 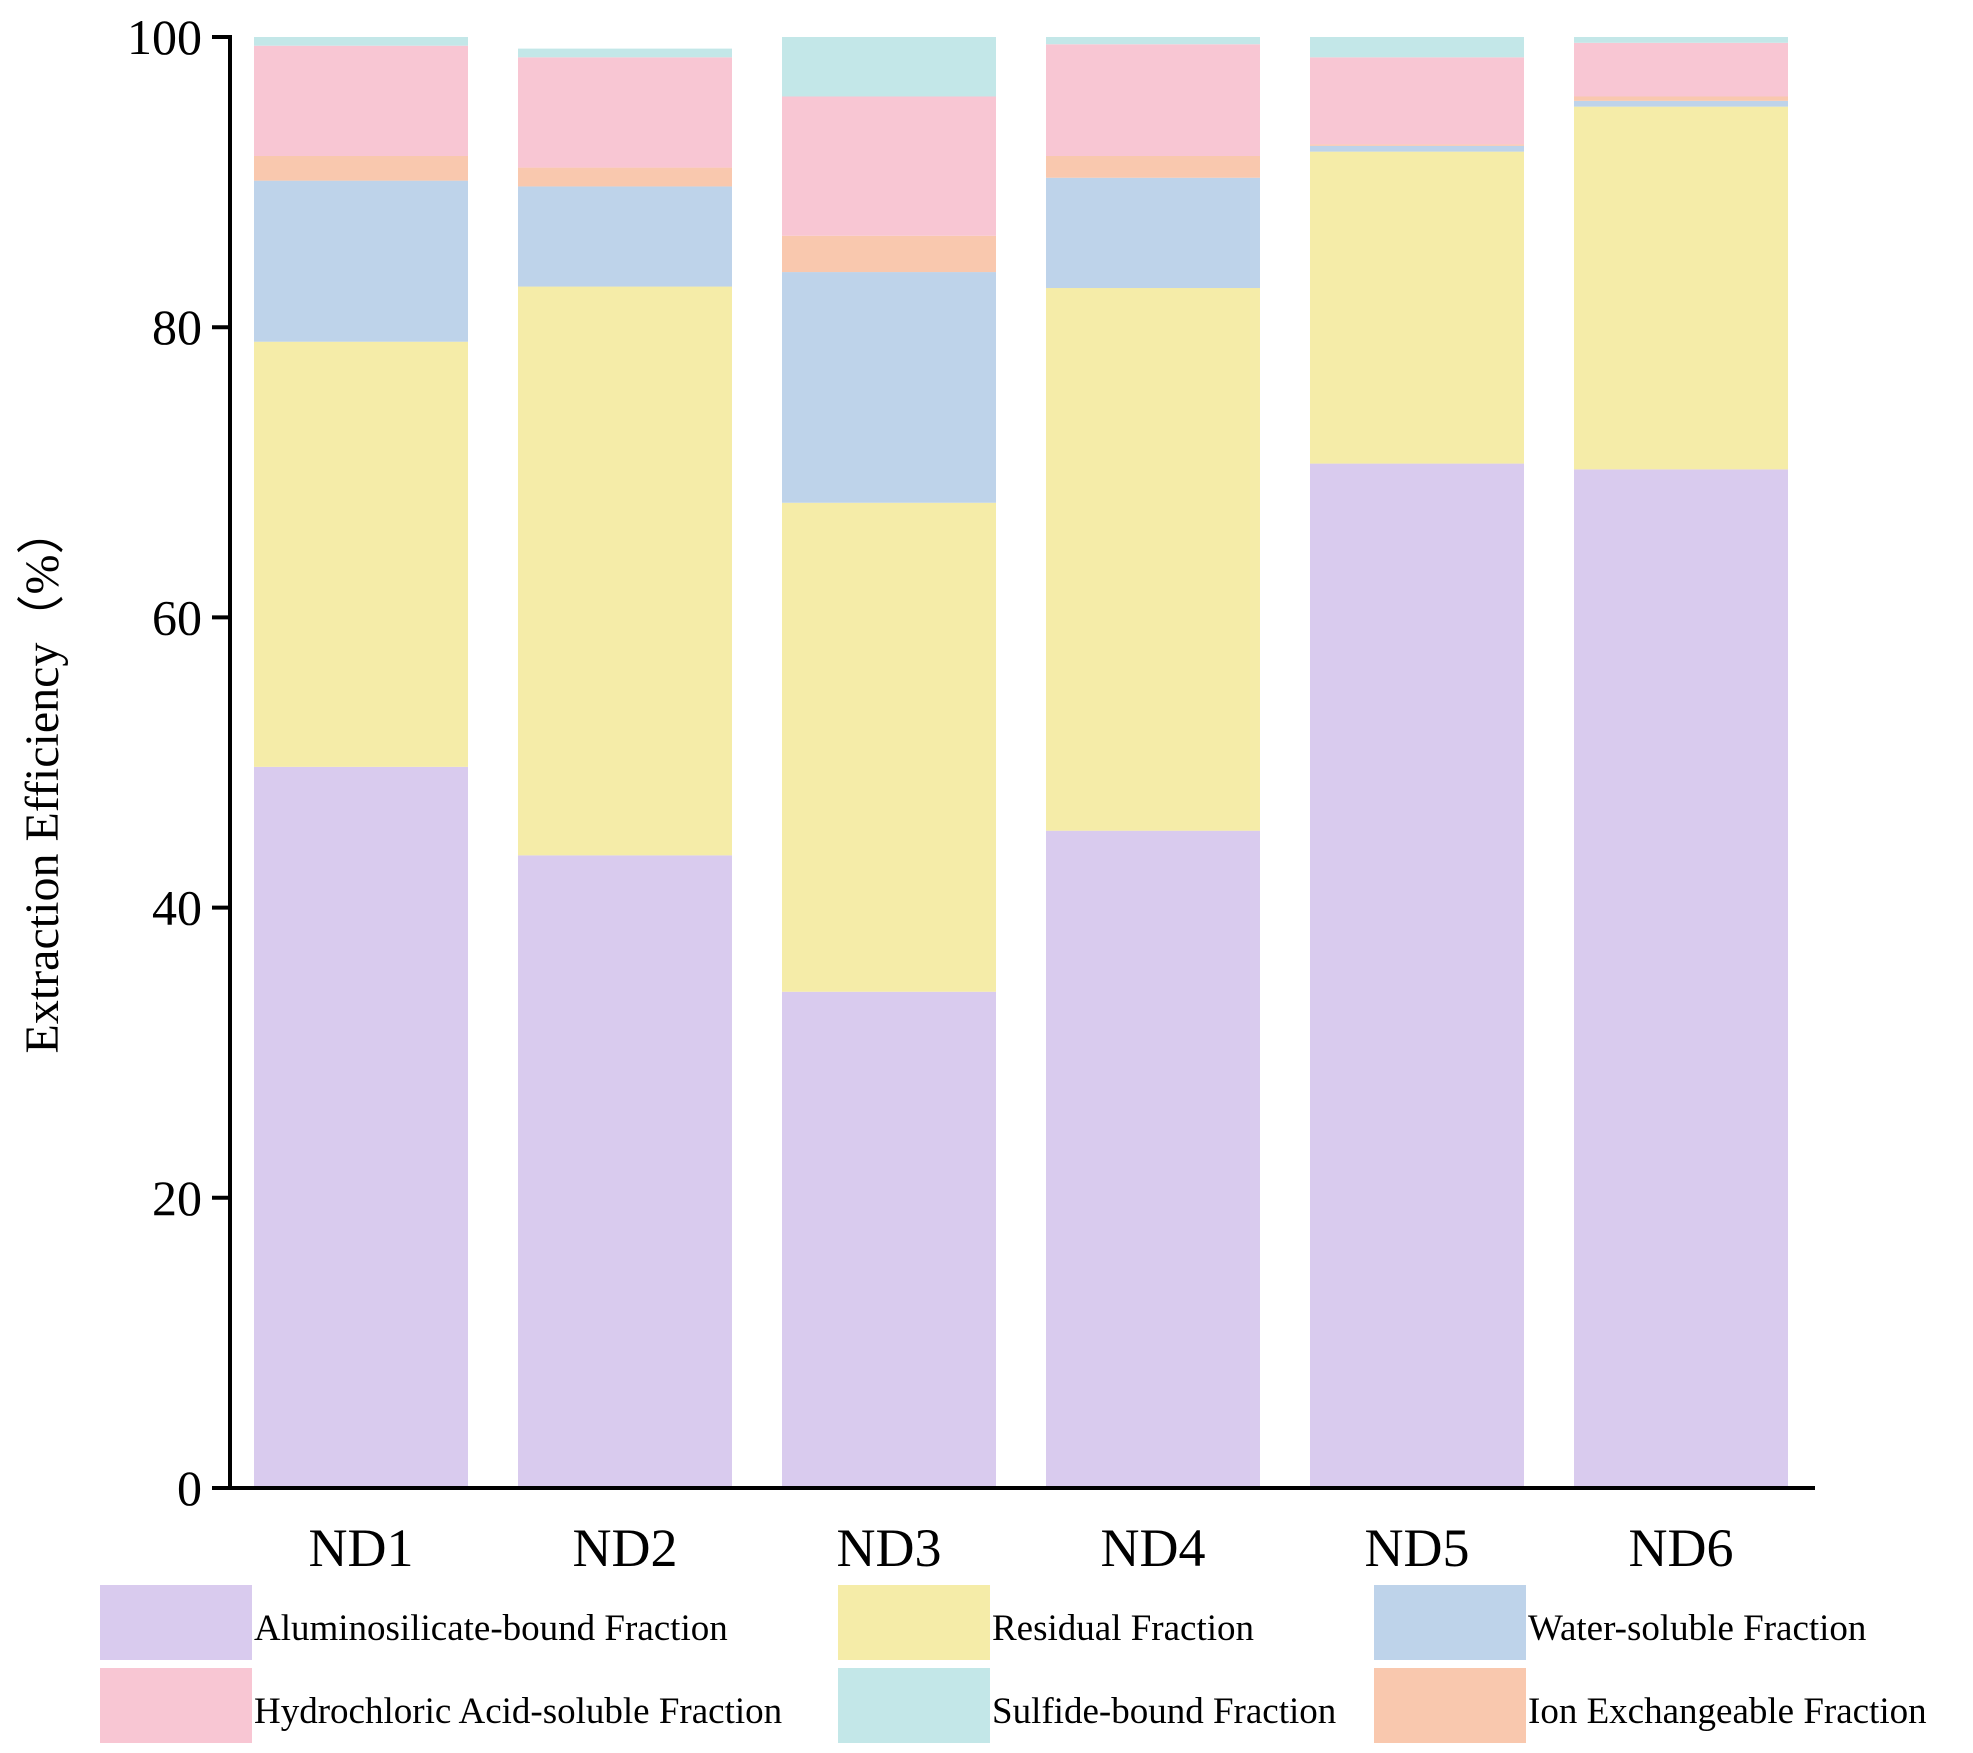 I want to click on y-tick-label-0: 0, so click(x=189, y=1488).